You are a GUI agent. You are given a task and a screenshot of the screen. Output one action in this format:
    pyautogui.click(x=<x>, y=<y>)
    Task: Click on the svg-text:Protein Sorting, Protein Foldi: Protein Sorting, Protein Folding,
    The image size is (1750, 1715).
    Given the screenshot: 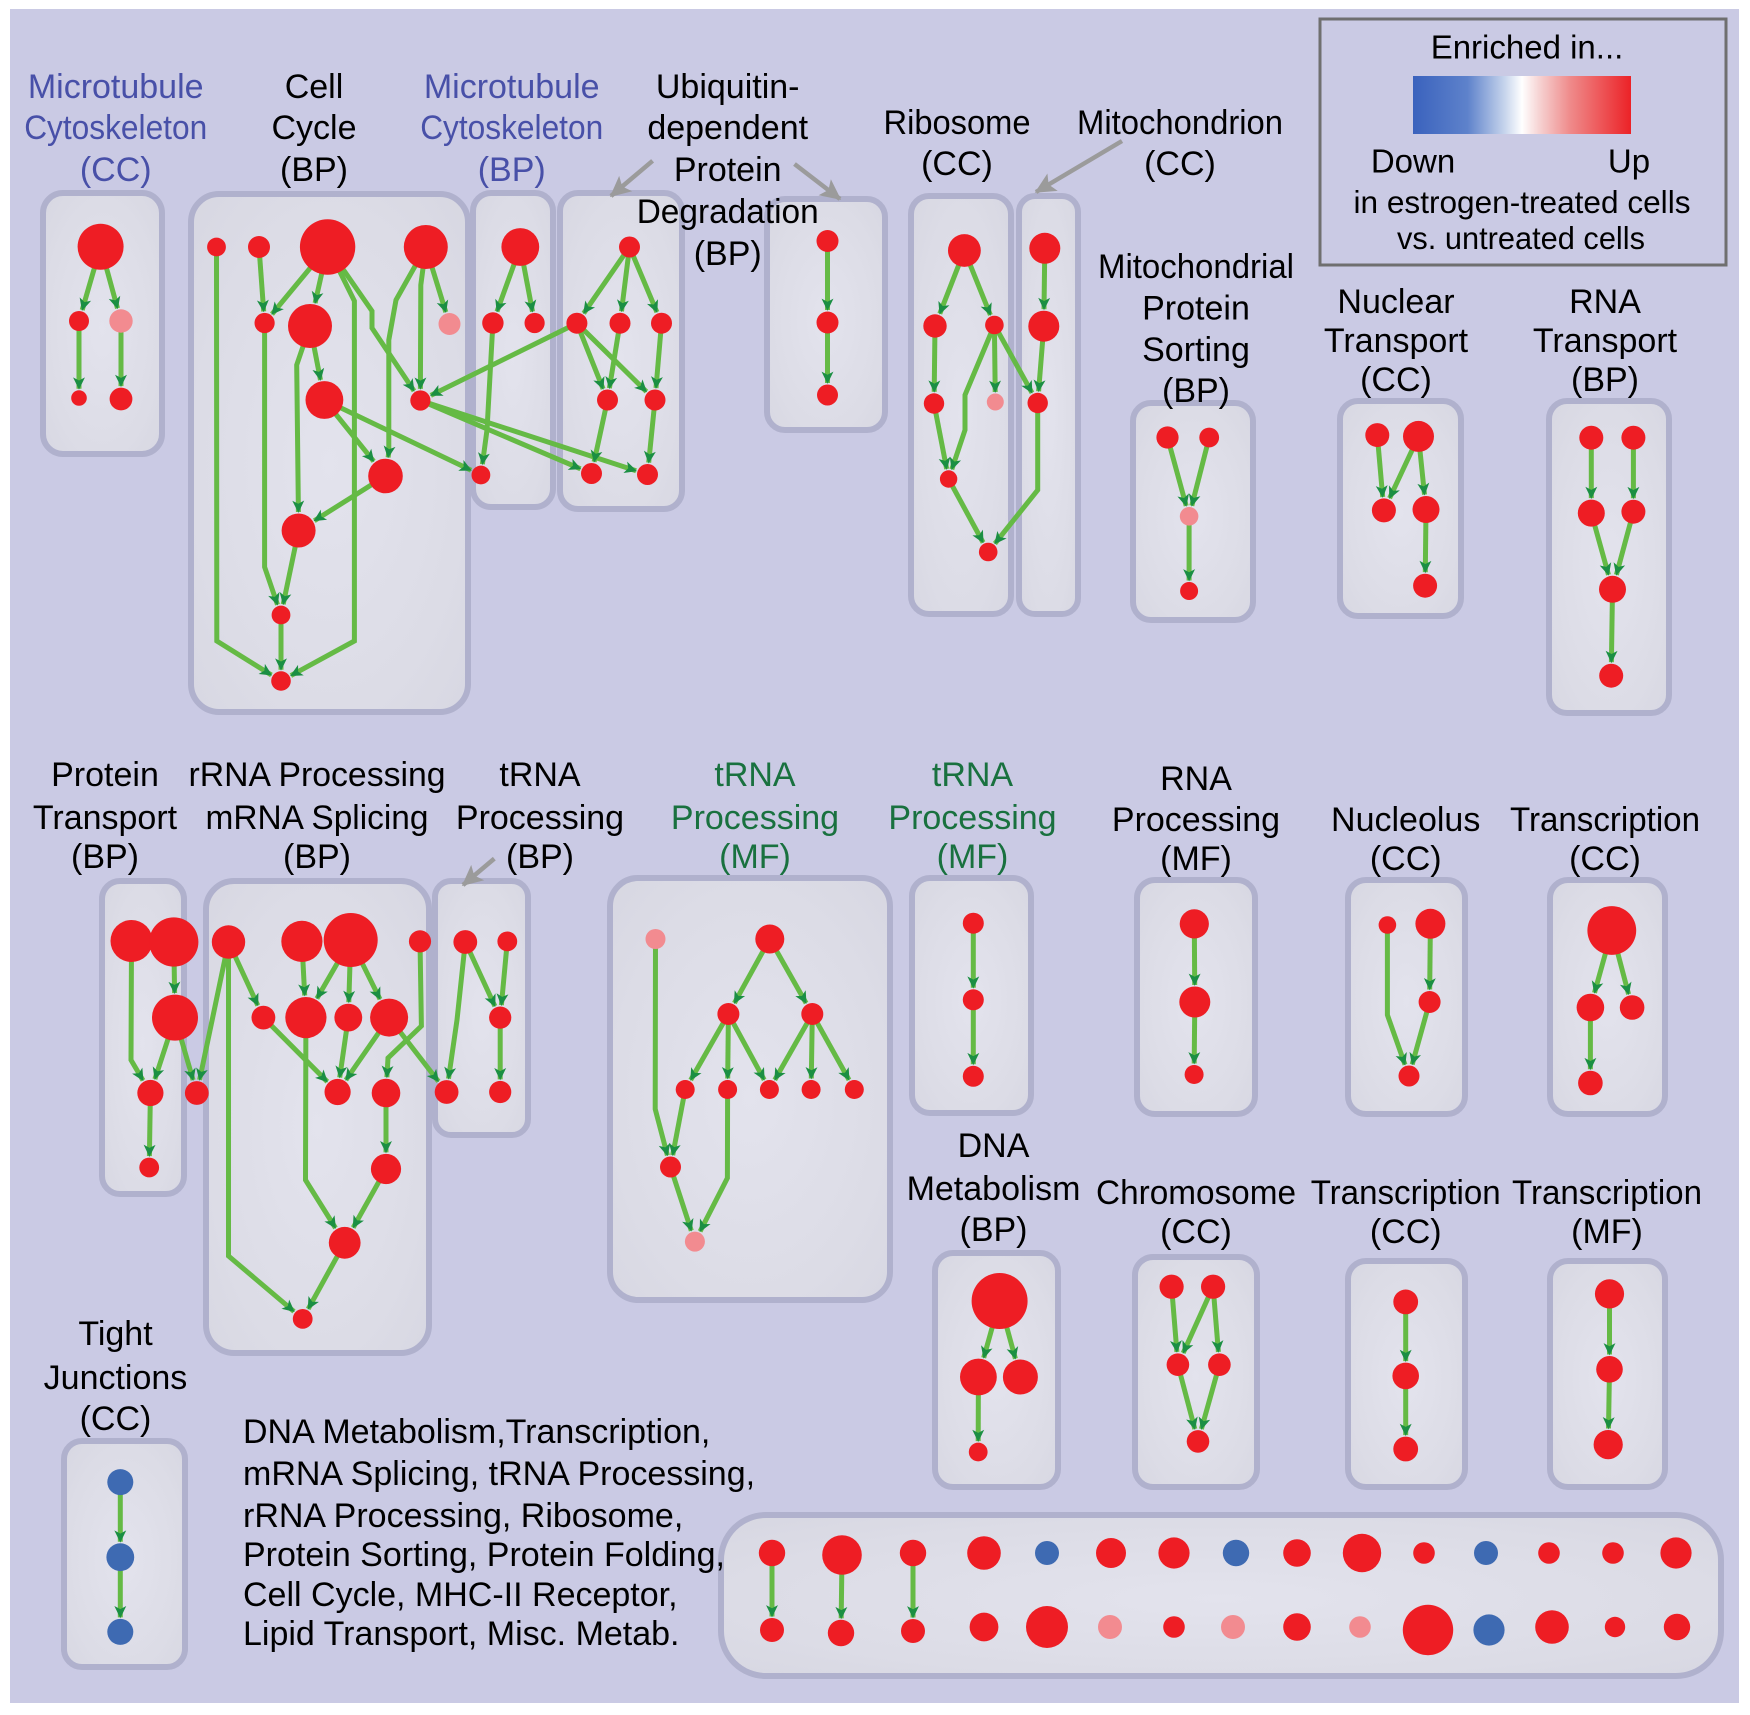 What is the action you would take?
    pyautogui.click(x=484, y=1555)
    